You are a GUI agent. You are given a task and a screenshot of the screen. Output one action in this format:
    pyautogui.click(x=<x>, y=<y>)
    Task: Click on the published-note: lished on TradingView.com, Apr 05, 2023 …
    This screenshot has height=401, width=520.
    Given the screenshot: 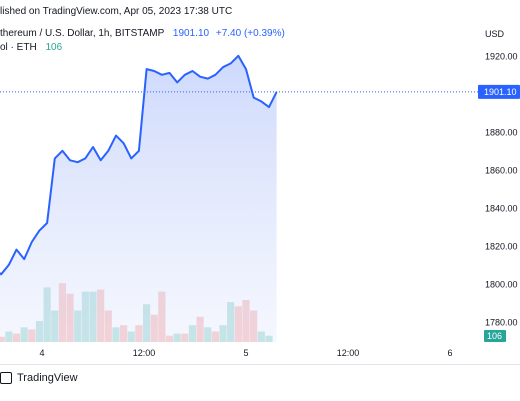 What is the action you would take?
    pyautogui.click(x=116, y=11)
    